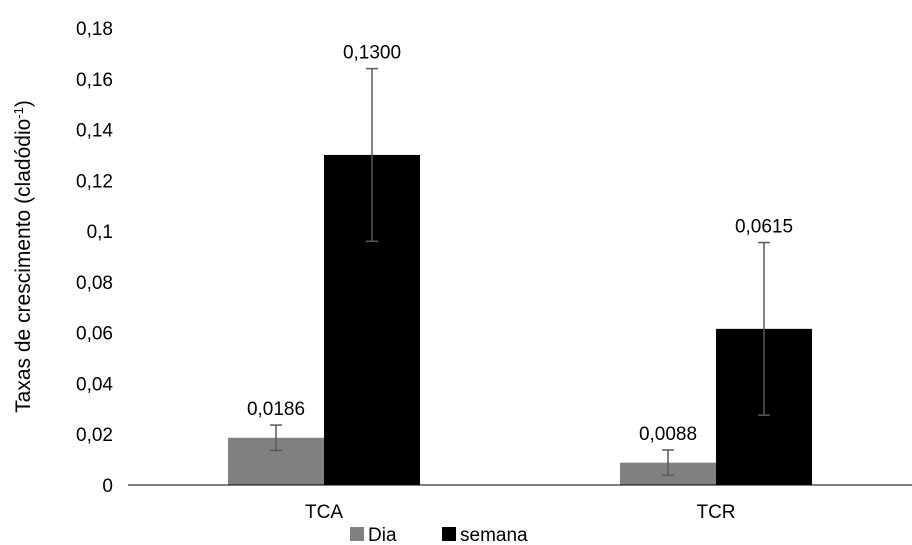 This screenshot has width=912, height=545. Describe the element at coordinates (439, 535) in the screenshot. I see `legend: Dia semana` at that location.